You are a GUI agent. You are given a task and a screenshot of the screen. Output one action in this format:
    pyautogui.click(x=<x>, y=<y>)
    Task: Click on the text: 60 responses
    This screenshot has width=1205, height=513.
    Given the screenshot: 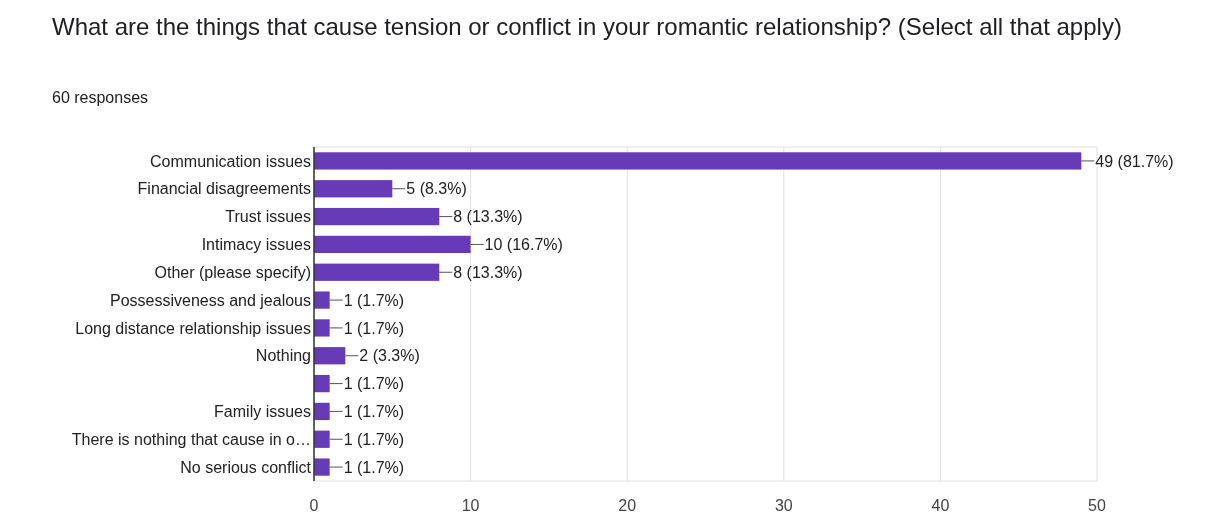 What is the action you would take?
    pyautogui.click(x=100, y=98)
    